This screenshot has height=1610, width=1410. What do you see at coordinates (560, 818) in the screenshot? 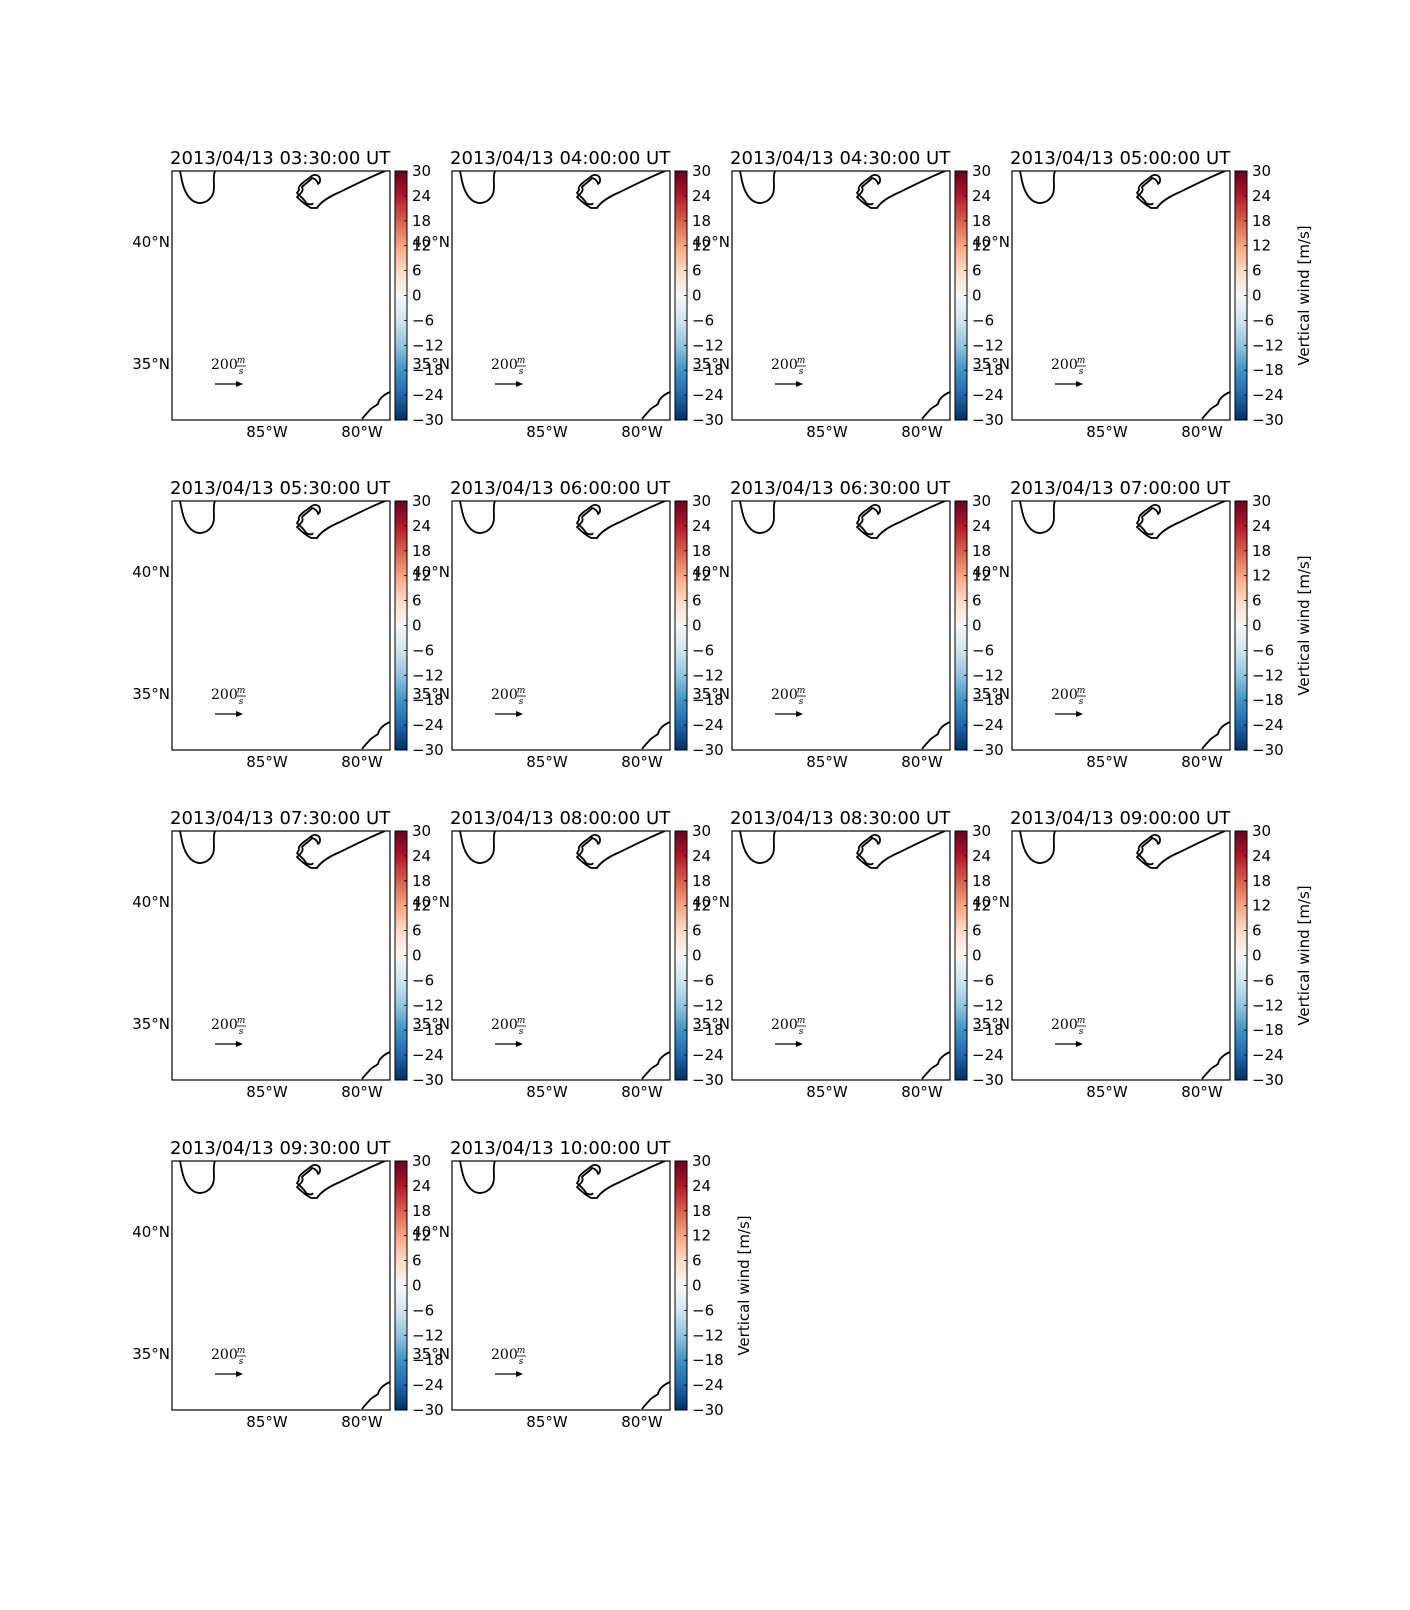
I see `panel-title: 2013/04/13 08:00:00 UT` at bounding box center [560, 818].